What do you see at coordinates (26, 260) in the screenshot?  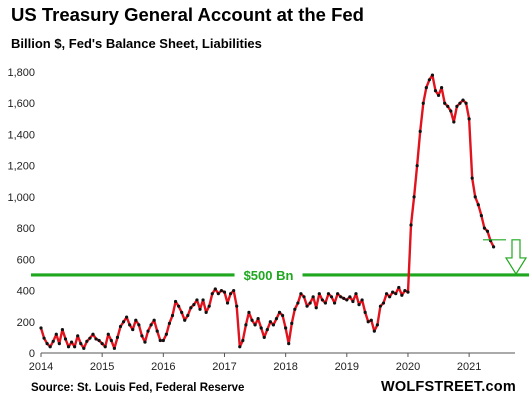 I see `y-tick-label: 600` at bounding box center [26, 260].